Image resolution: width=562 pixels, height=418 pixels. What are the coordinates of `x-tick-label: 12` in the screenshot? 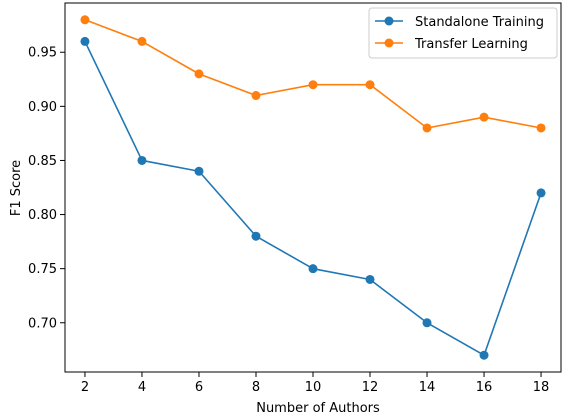 It's located at (370, 387).